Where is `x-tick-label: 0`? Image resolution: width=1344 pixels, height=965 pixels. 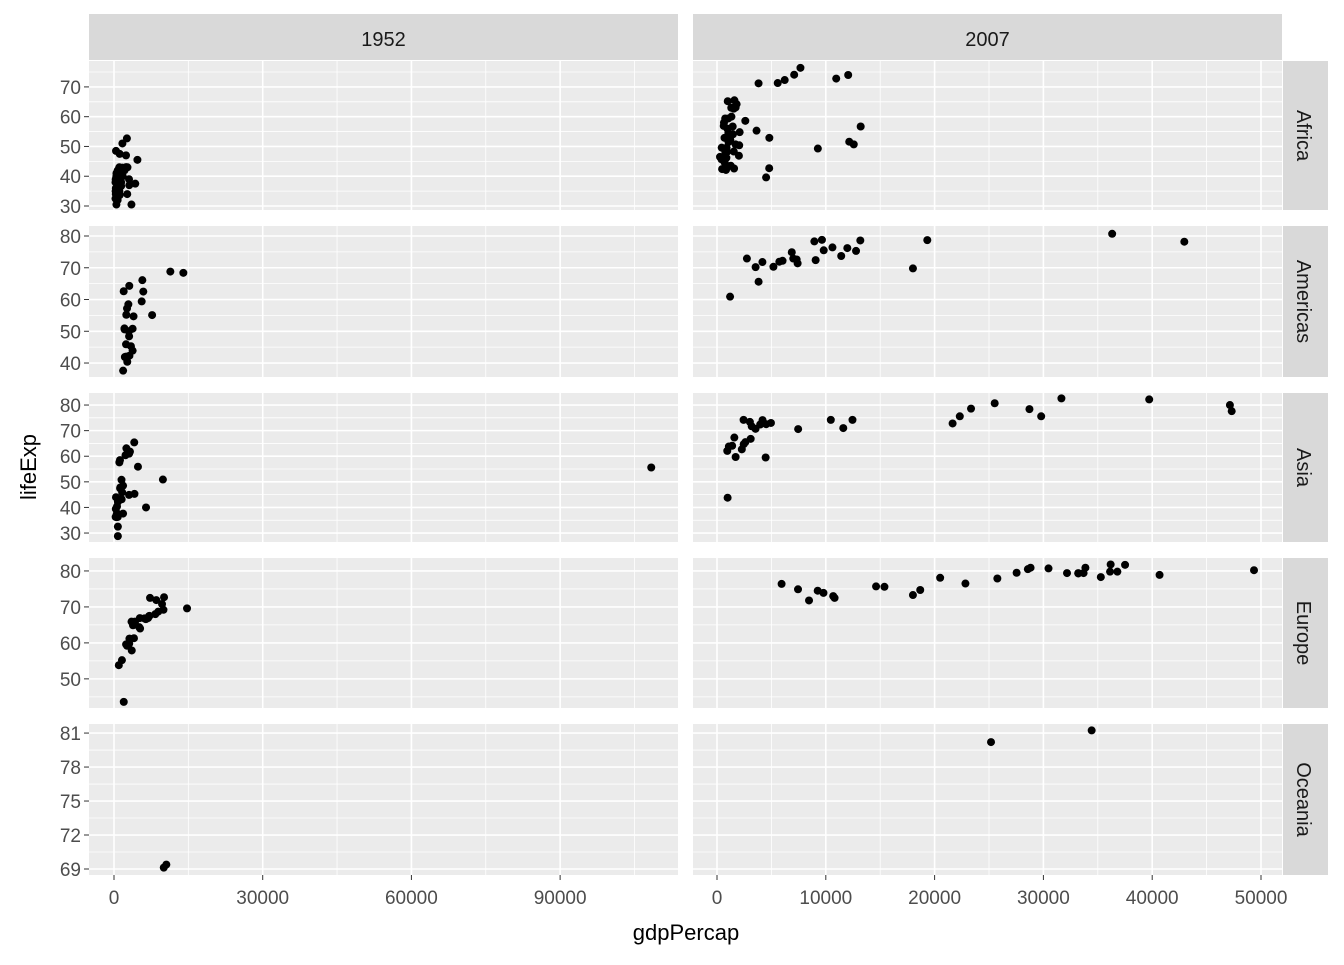 x-tick-label: 0 is located at coordinates (717, 898).